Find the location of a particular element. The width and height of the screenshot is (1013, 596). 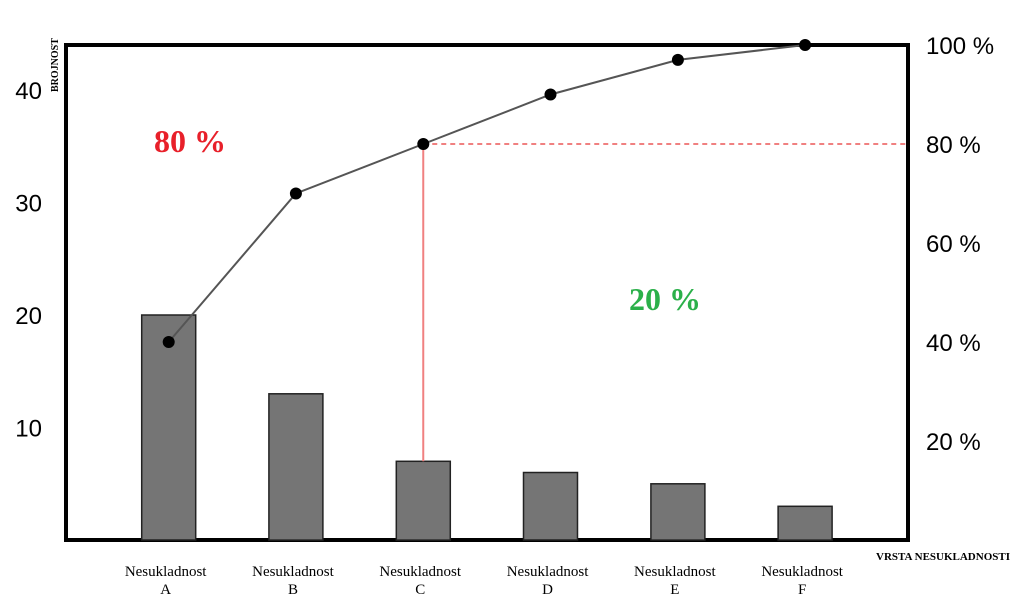

y-tick-label-20: 20 is located at coordinates (28, 316).